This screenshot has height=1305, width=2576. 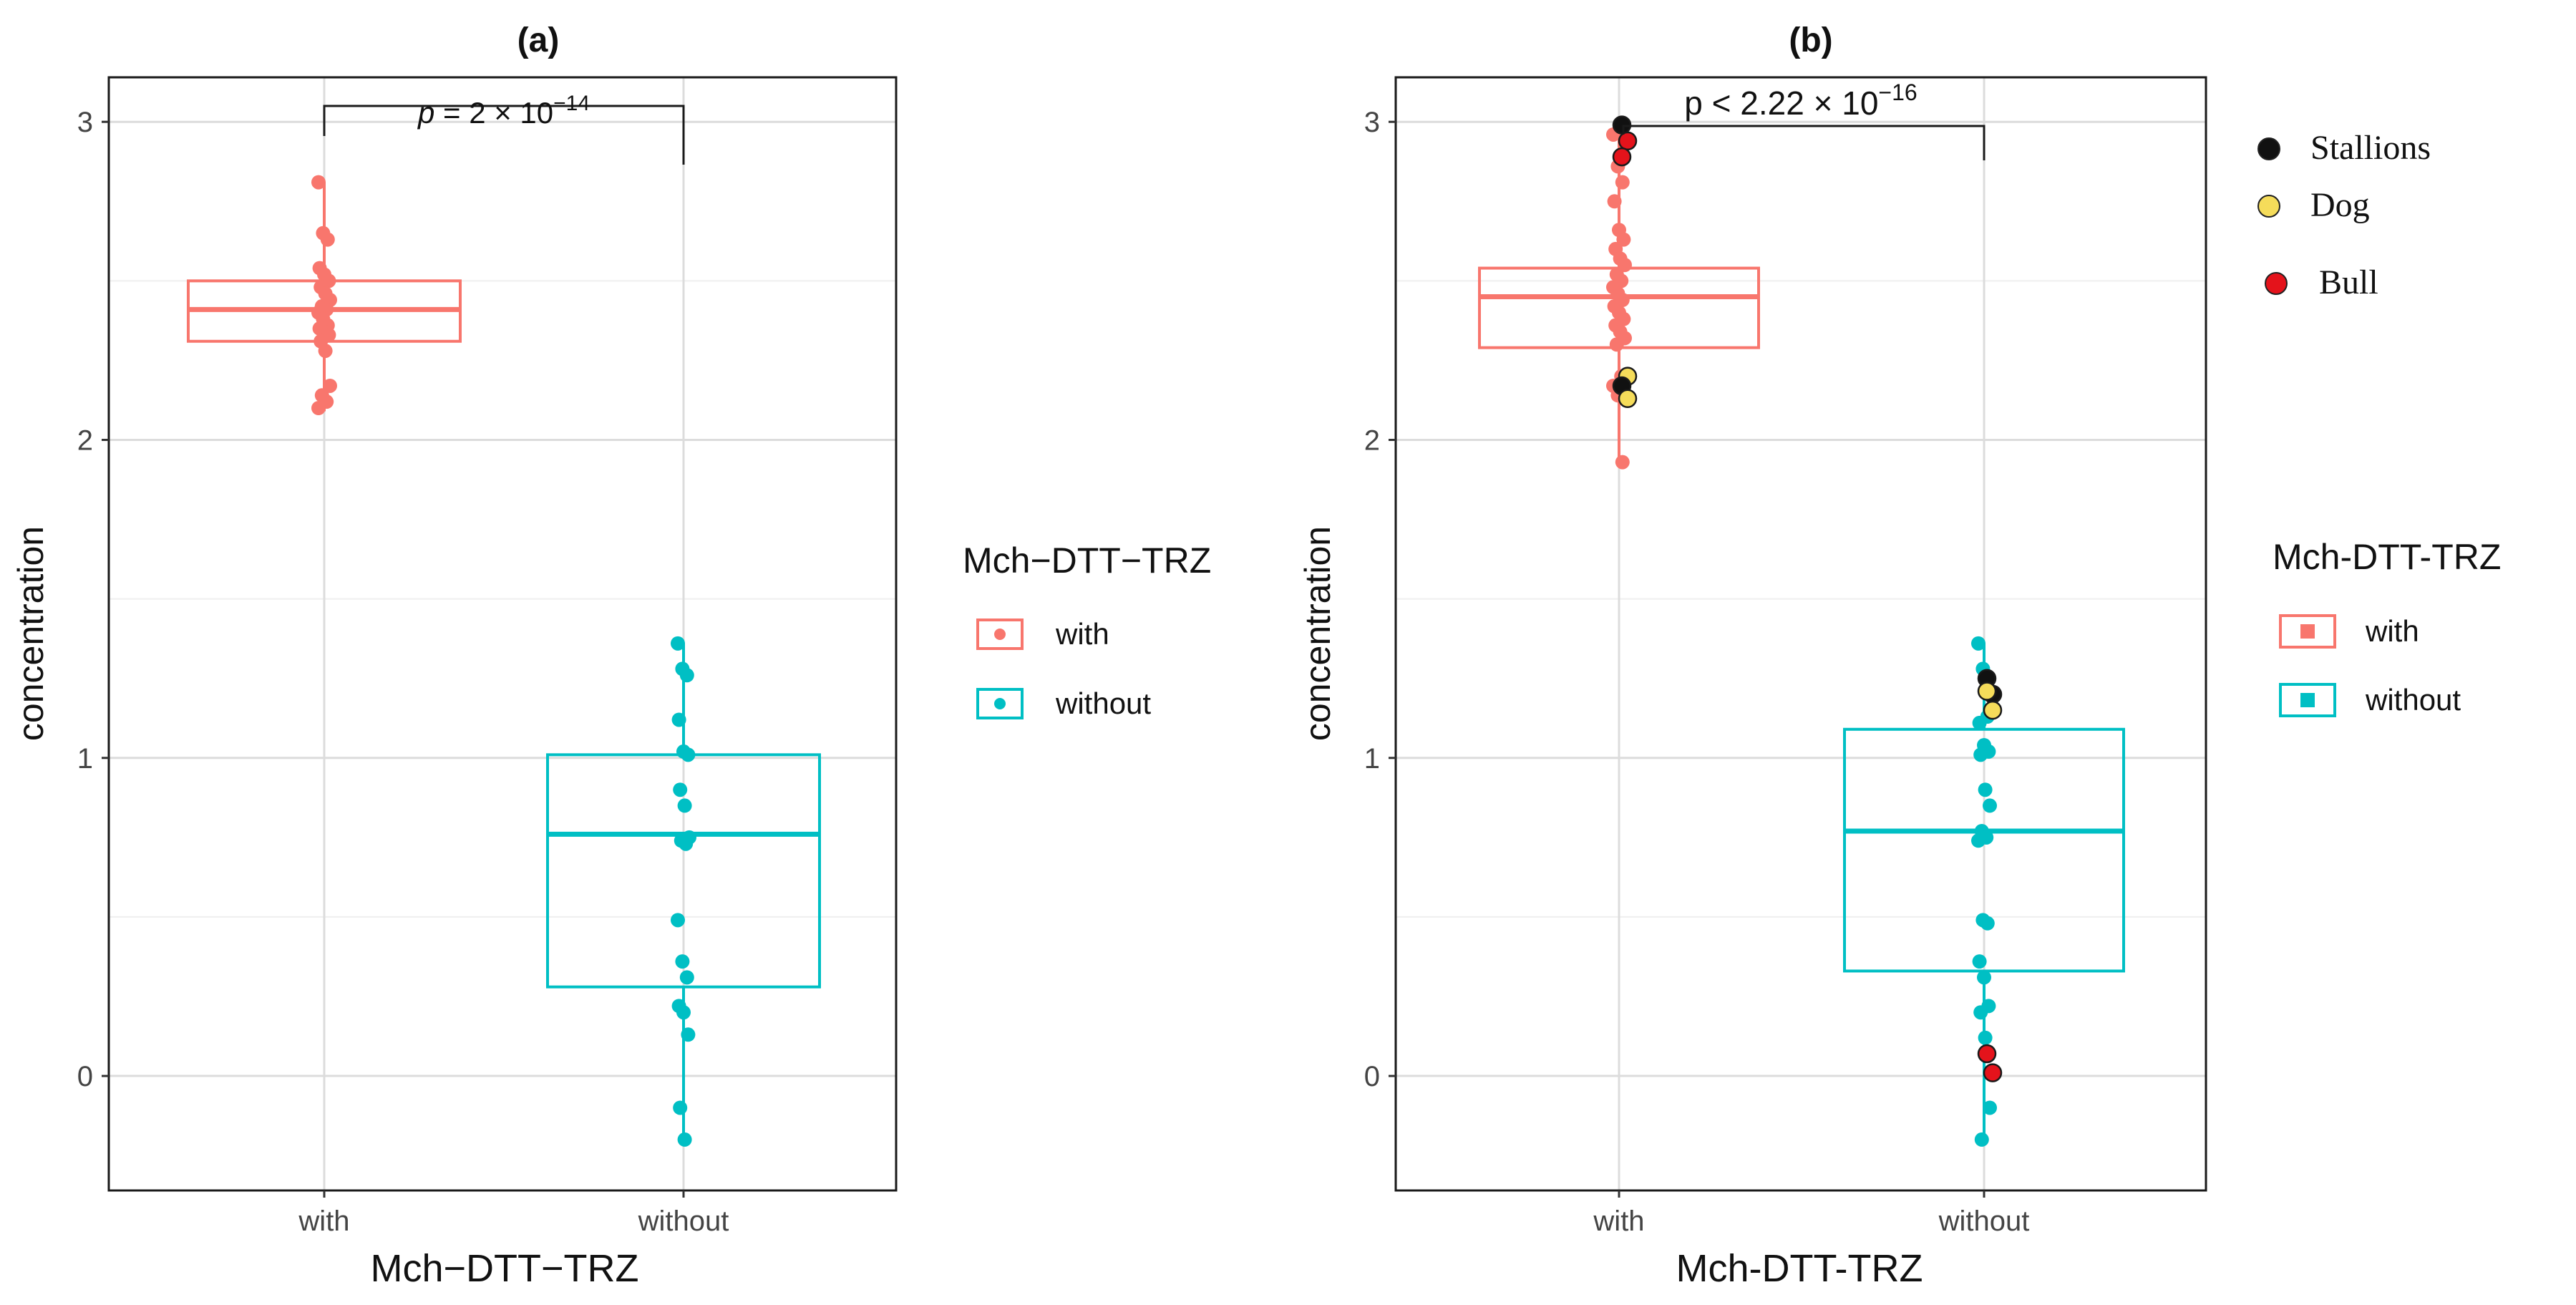 I want to click on panel-b-title: (b), so click(x=1810, y=40).